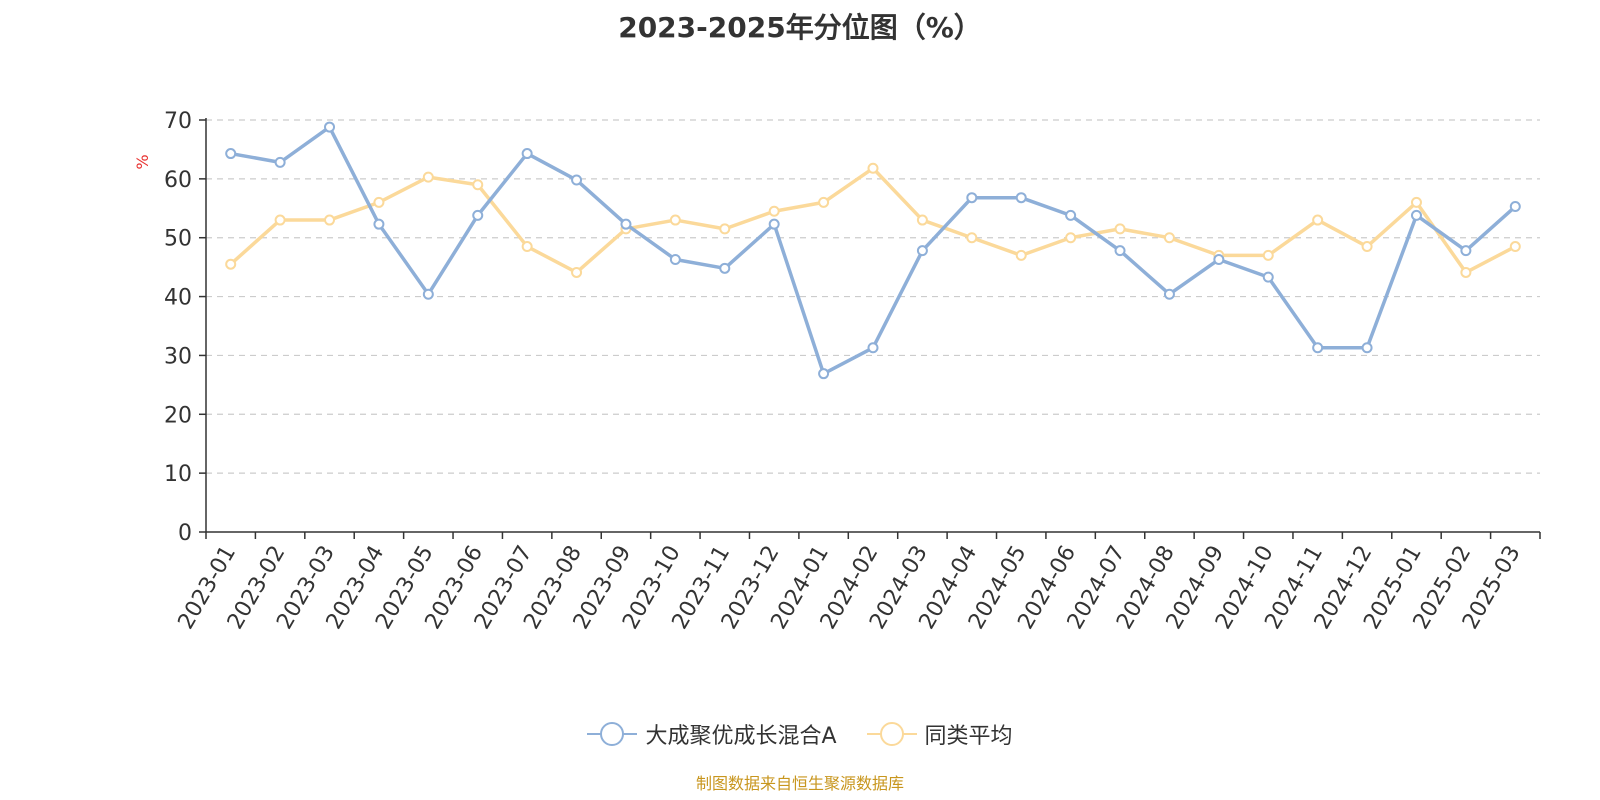 This screenshot has width=1600, height=800. Describe the element at coordinates (799, 783) in the screenshot. I see `source-note: 制图数据来自恒生聚源数据库` at that location.